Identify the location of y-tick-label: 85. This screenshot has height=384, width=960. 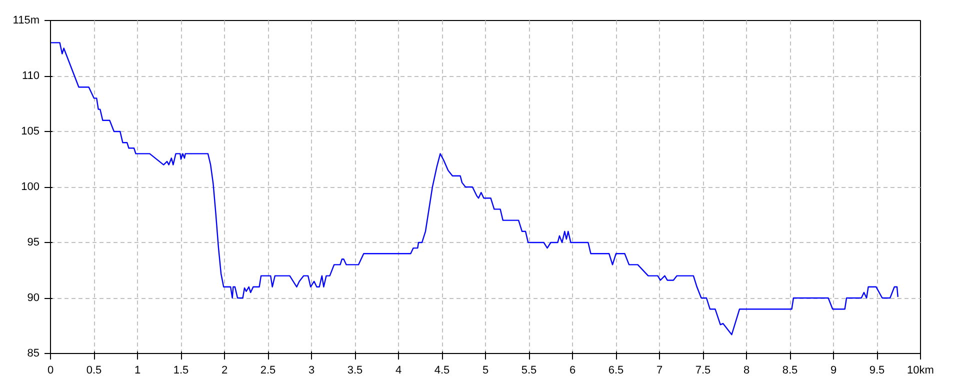
(33, 354).